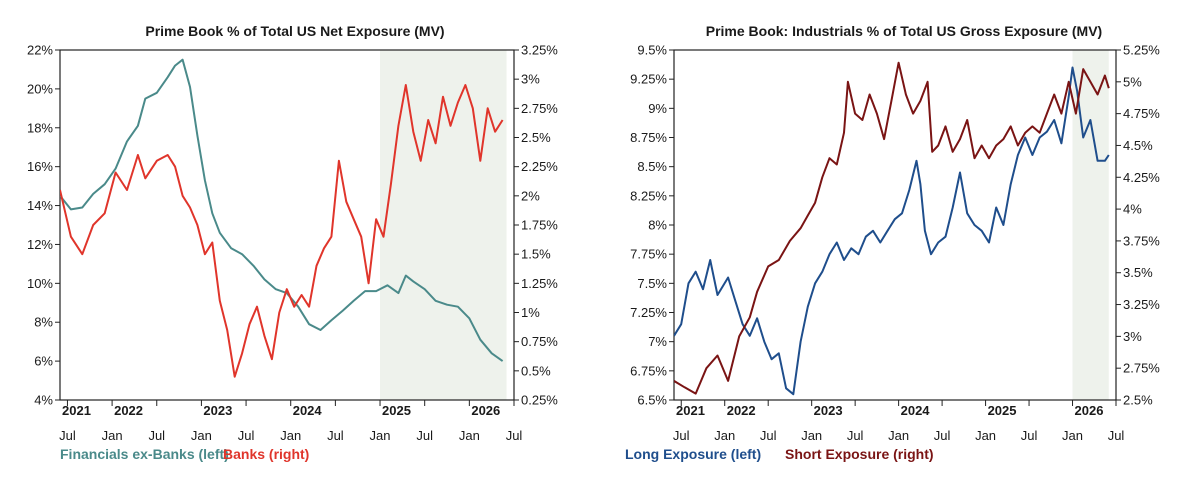 This screenshot has width=1200, height=482. Describe the element at coordinates (648, 137) in the screenshot. I see `left-tick-label: 8.75%` at that location.